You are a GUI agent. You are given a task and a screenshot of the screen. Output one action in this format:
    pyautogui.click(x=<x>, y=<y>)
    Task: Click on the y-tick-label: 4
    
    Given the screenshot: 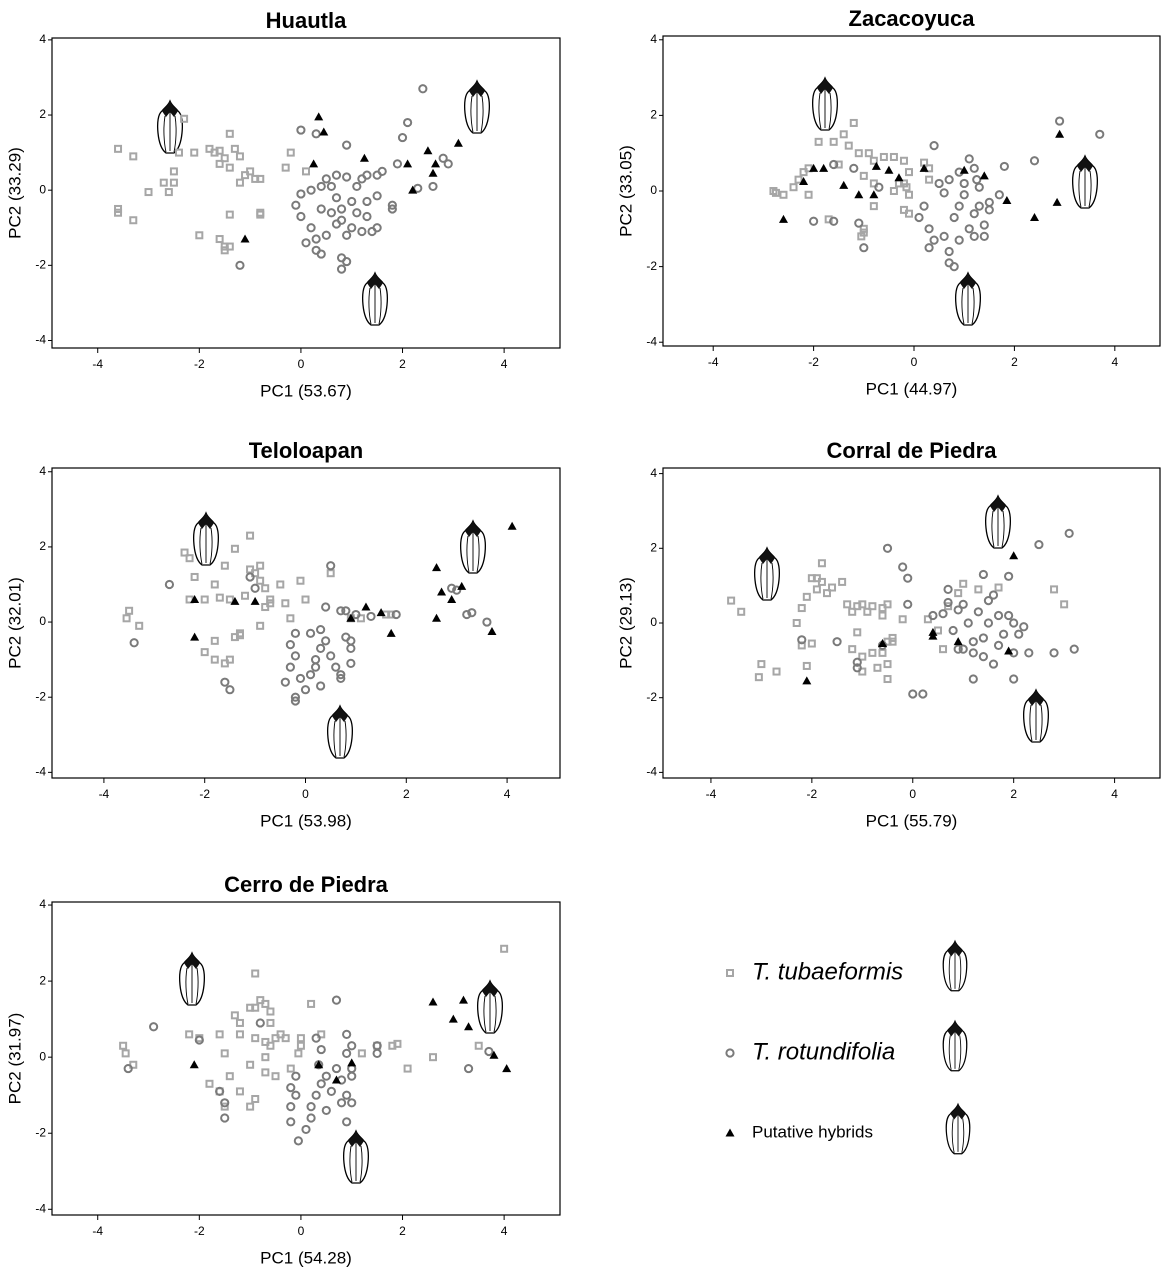 What is the action you would take?
    pyautogui.click(x=653, y=473)
    